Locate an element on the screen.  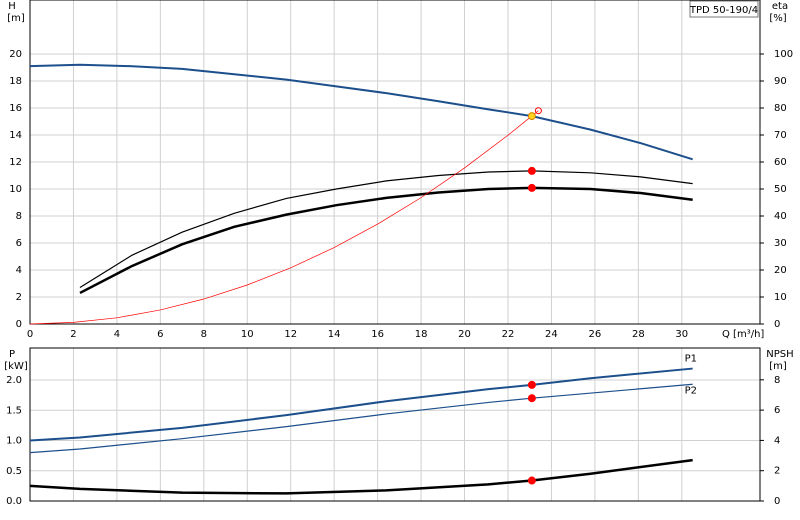
y2-tick-label: 70 is located at coordinates (780, 135).